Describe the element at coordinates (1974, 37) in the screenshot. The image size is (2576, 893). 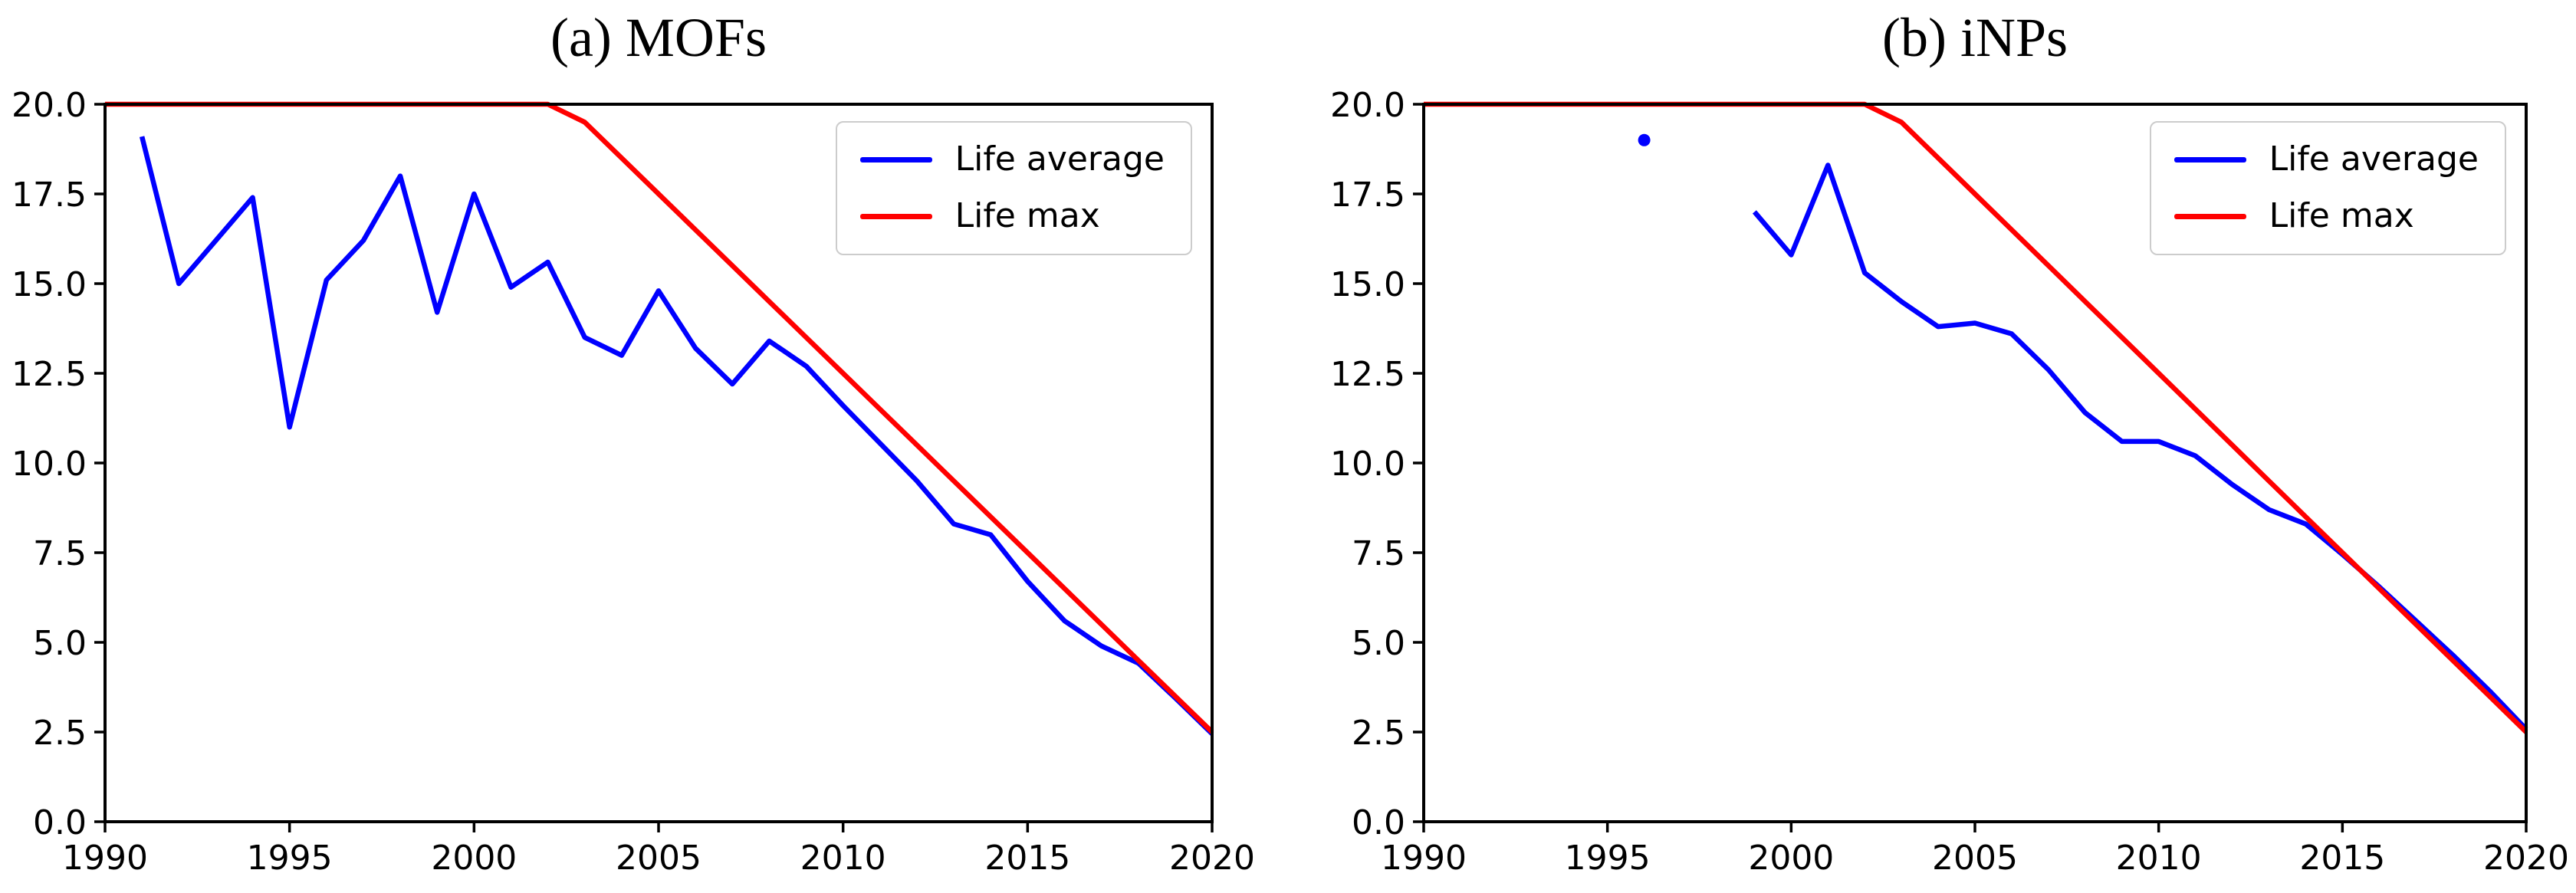
I see `chart-title-inps: (b) iNPs` at that location.